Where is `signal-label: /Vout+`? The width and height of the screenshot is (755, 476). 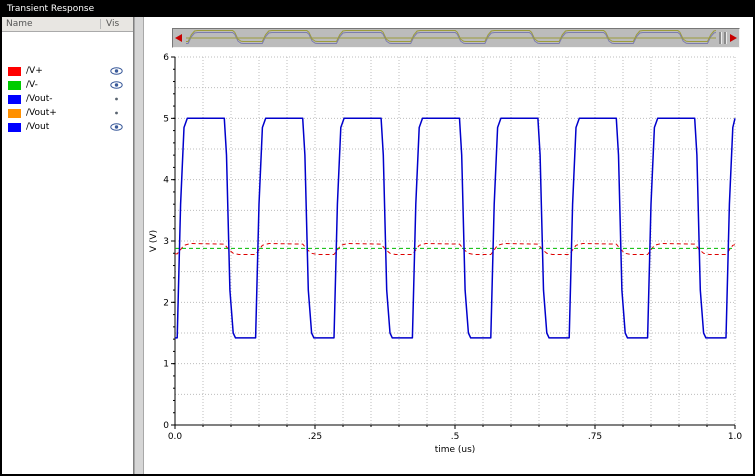
signal-label: /Vout+ is located at coordinates (41, 113).